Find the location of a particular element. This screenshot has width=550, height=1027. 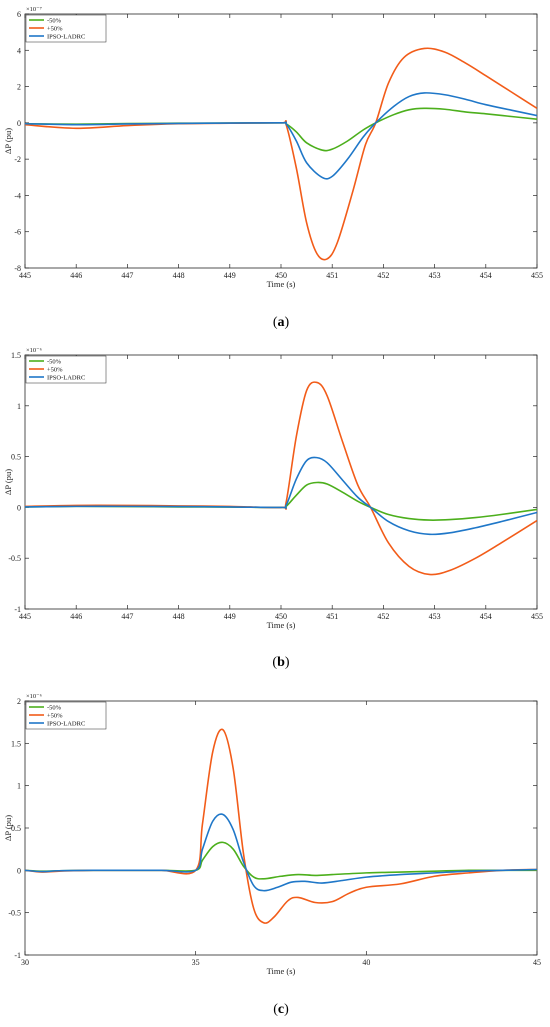

panel-caption: (b) is located at coordinates (280, 662).